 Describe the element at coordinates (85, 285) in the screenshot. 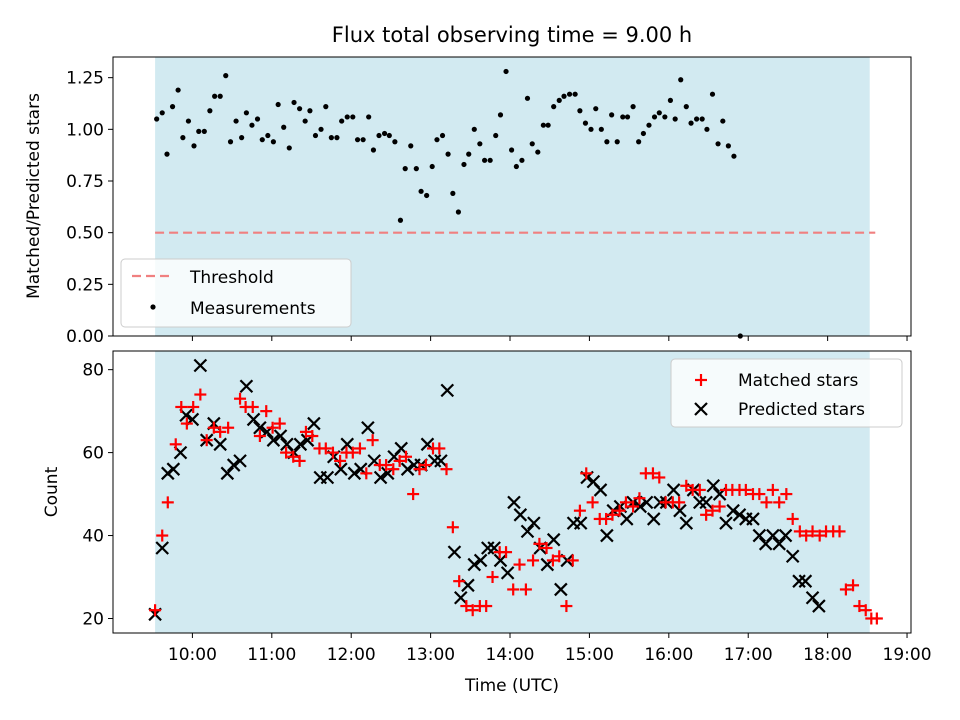

I see `ratio-y-tick-label: 0.25` at that location.